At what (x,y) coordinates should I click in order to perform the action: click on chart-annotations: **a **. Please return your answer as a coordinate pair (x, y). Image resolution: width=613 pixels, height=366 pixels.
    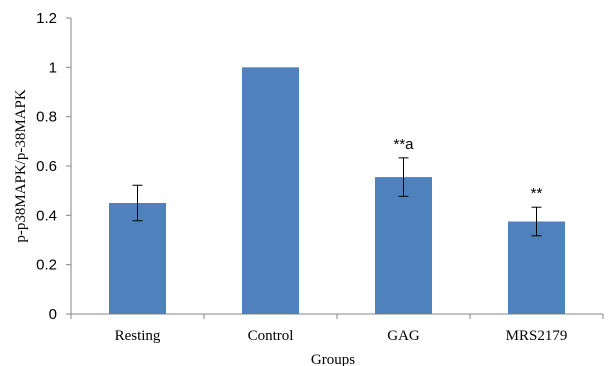
    Looking at the image, I should click on (467, 169).